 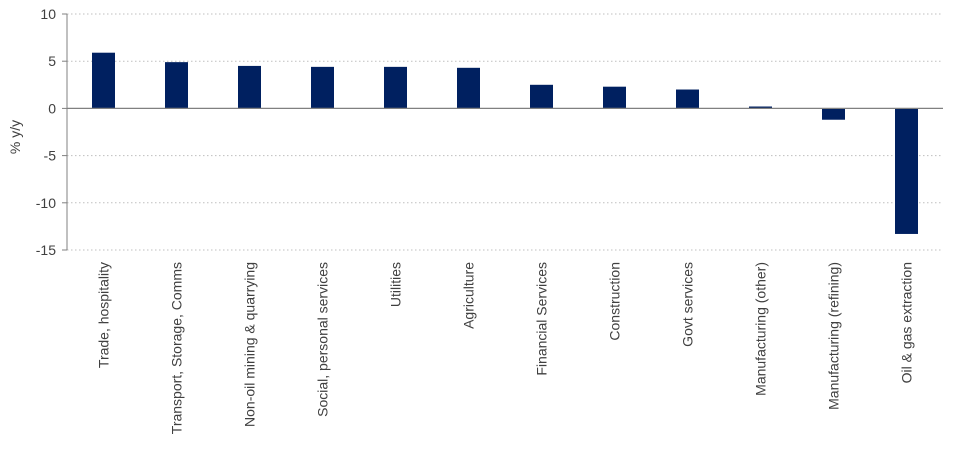 I want to click on category-label: Construction, so click(x=615, y=301).